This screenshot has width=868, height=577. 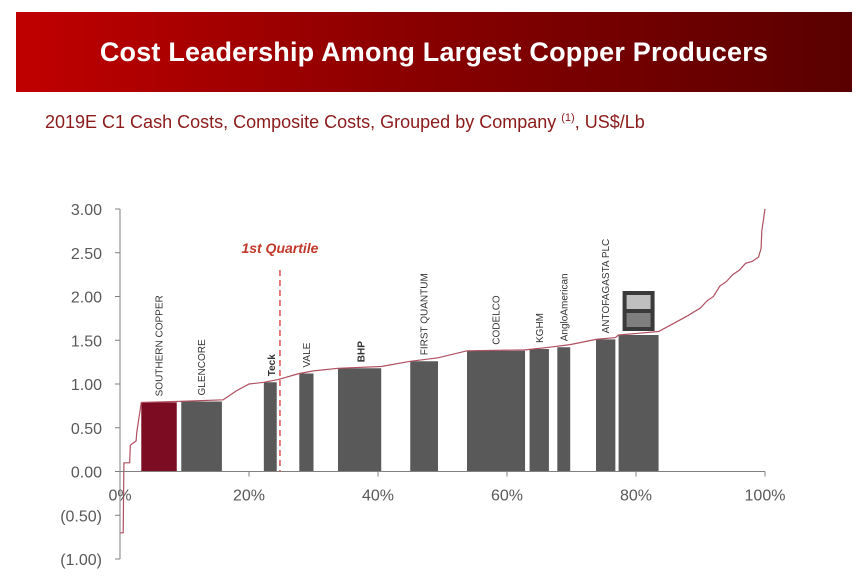 I want to click on subtitle-footnote: (1), so click(x=568, y=118).